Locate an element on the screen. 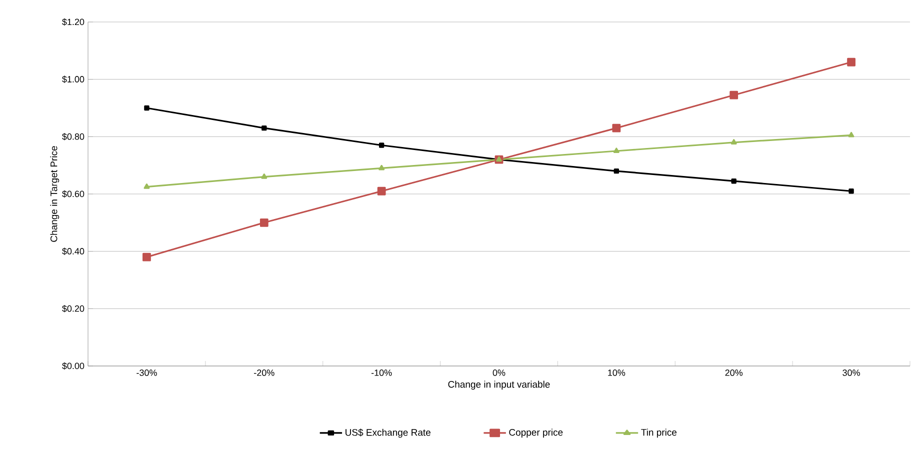 This screenshot has width=912, height=454. y-tick-label: $1.20 is located at coordinates (73, 22).